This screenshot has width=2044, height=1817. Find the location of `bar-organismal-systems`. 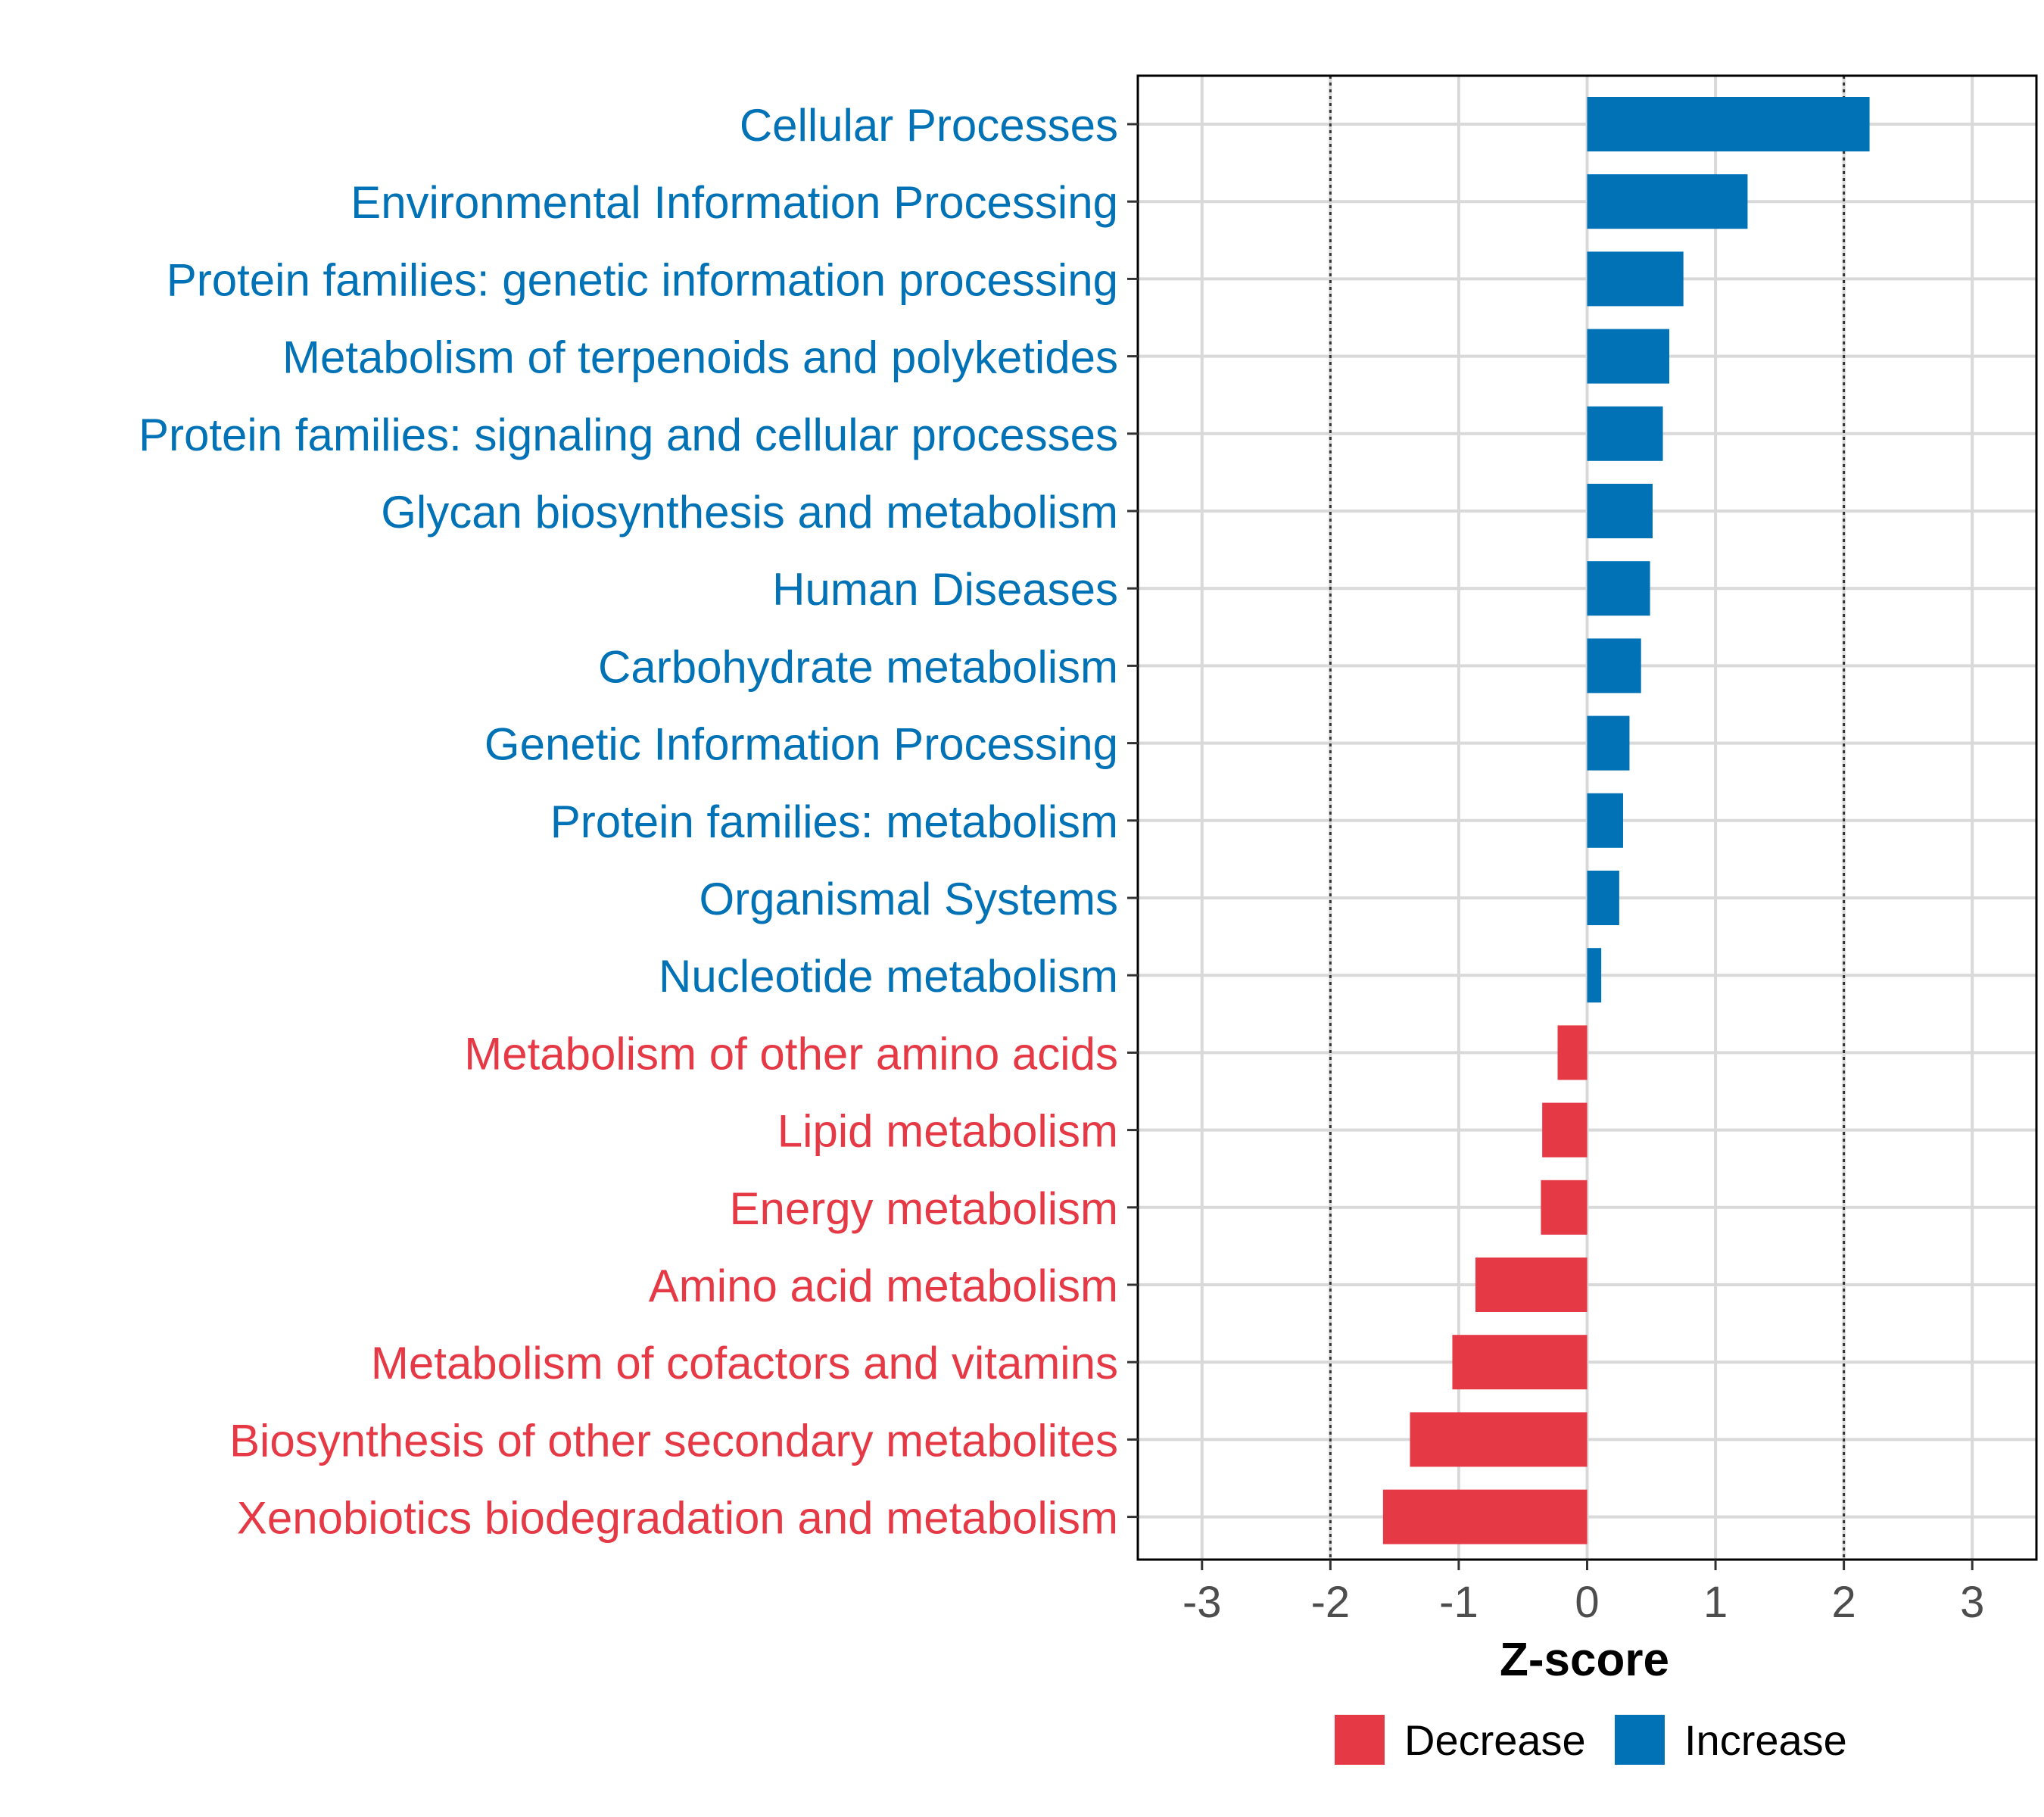

bar-organismal-systems is located at coordinates (1603, 898).